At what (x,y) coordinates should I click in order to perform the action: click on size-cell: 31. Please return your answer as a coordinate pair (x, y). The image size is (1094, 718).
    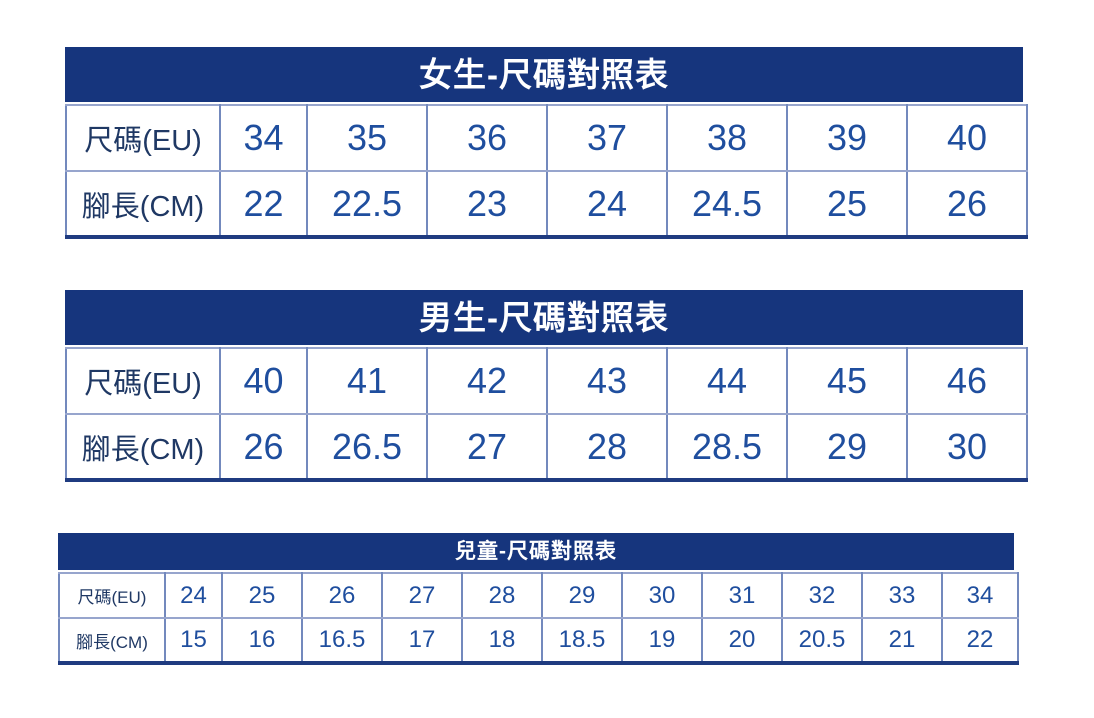
    Looking at the image, I should click on (742, 595).